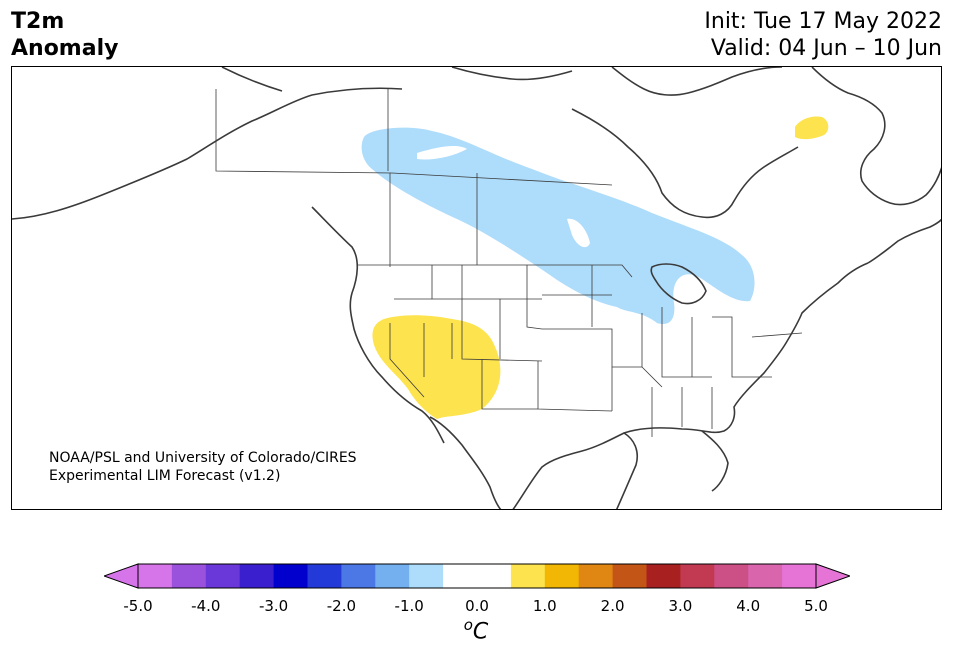 The width and height of the screenshot is (953, 656). I want to click on colorbar-unit: oC, so click(476, 630).